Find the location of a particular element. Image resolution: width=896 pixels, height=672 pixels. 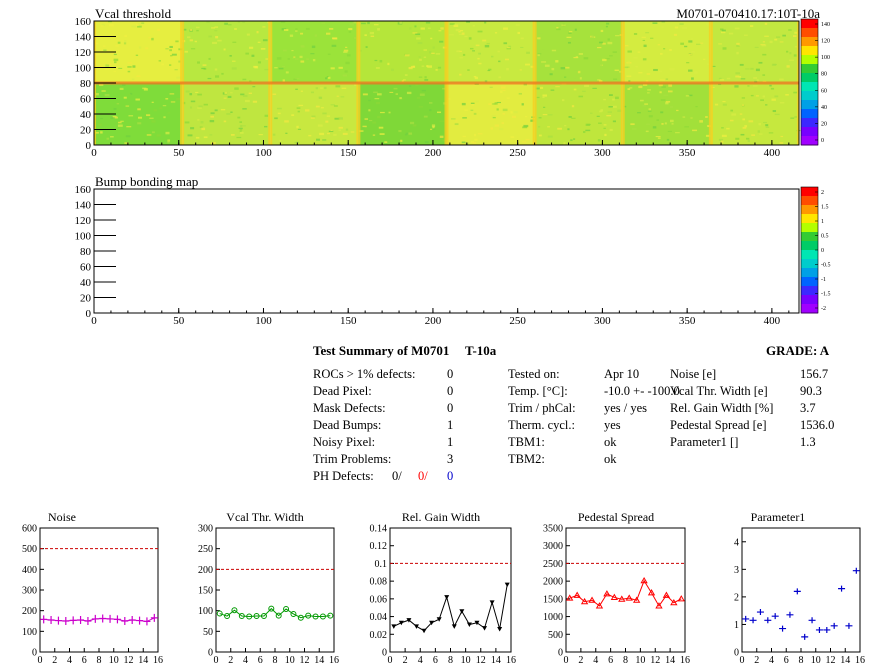

y-tick-label: 250 is located at coordinates (205, 549).